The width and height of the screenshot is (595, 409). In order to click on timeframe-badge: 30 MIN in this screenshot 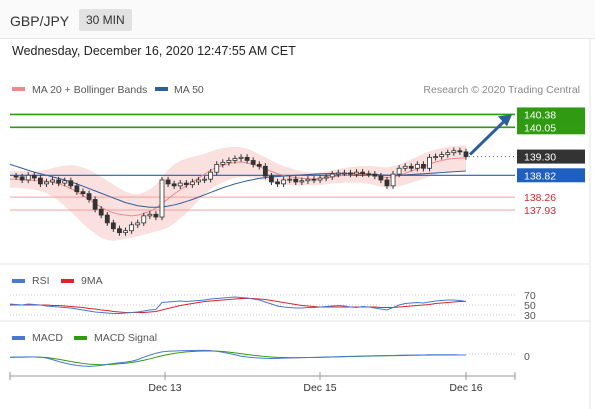, I will do `click(105, 20)`.